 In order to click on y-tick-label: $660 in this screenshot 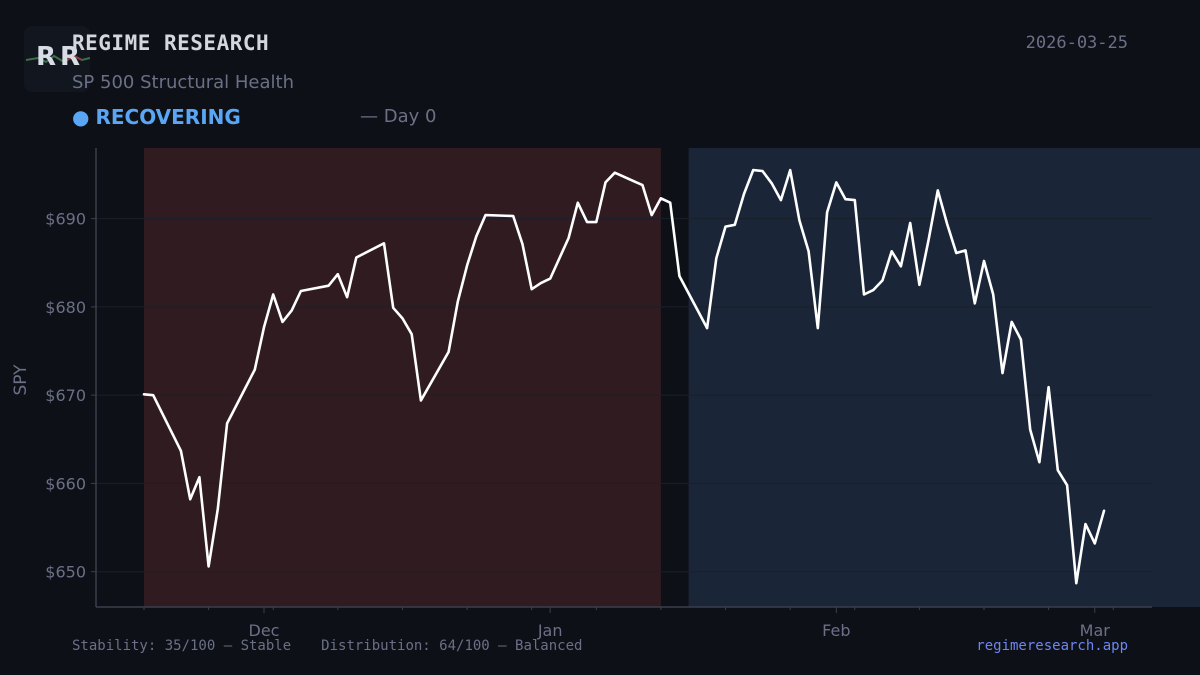, I will do `click(65, 483)`.